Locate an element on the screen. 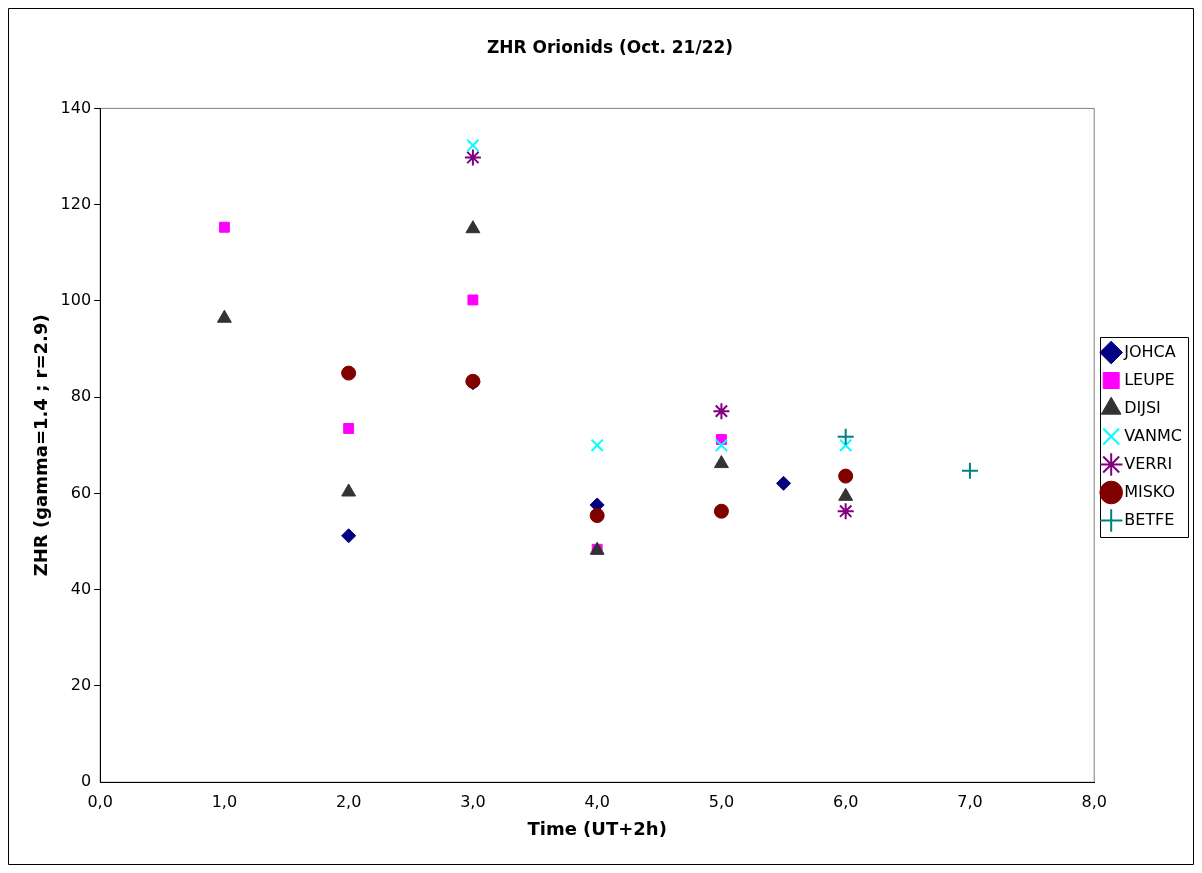 The image size is (1202, 873). chart-title: ZHR Orionids (Oct. 21/22) is located at coordinates (610, 46).